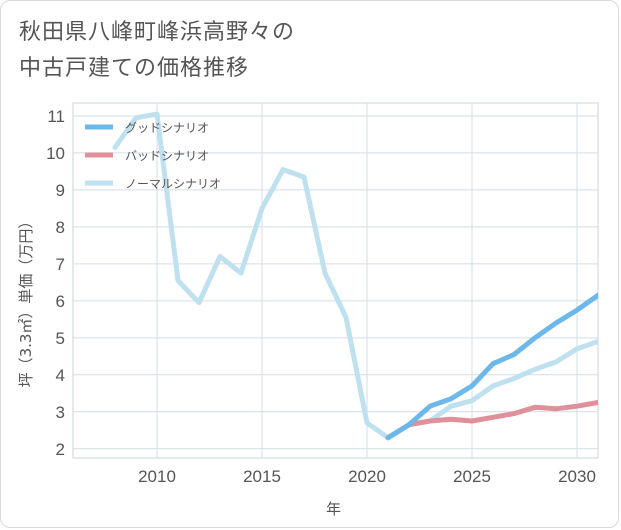 Image resolution: width=621 pixels, height=530 pixels. Describe the element at coordinates (472, 476) in the screenshot. I see `x-tick-label-2025: 2025` at that location.